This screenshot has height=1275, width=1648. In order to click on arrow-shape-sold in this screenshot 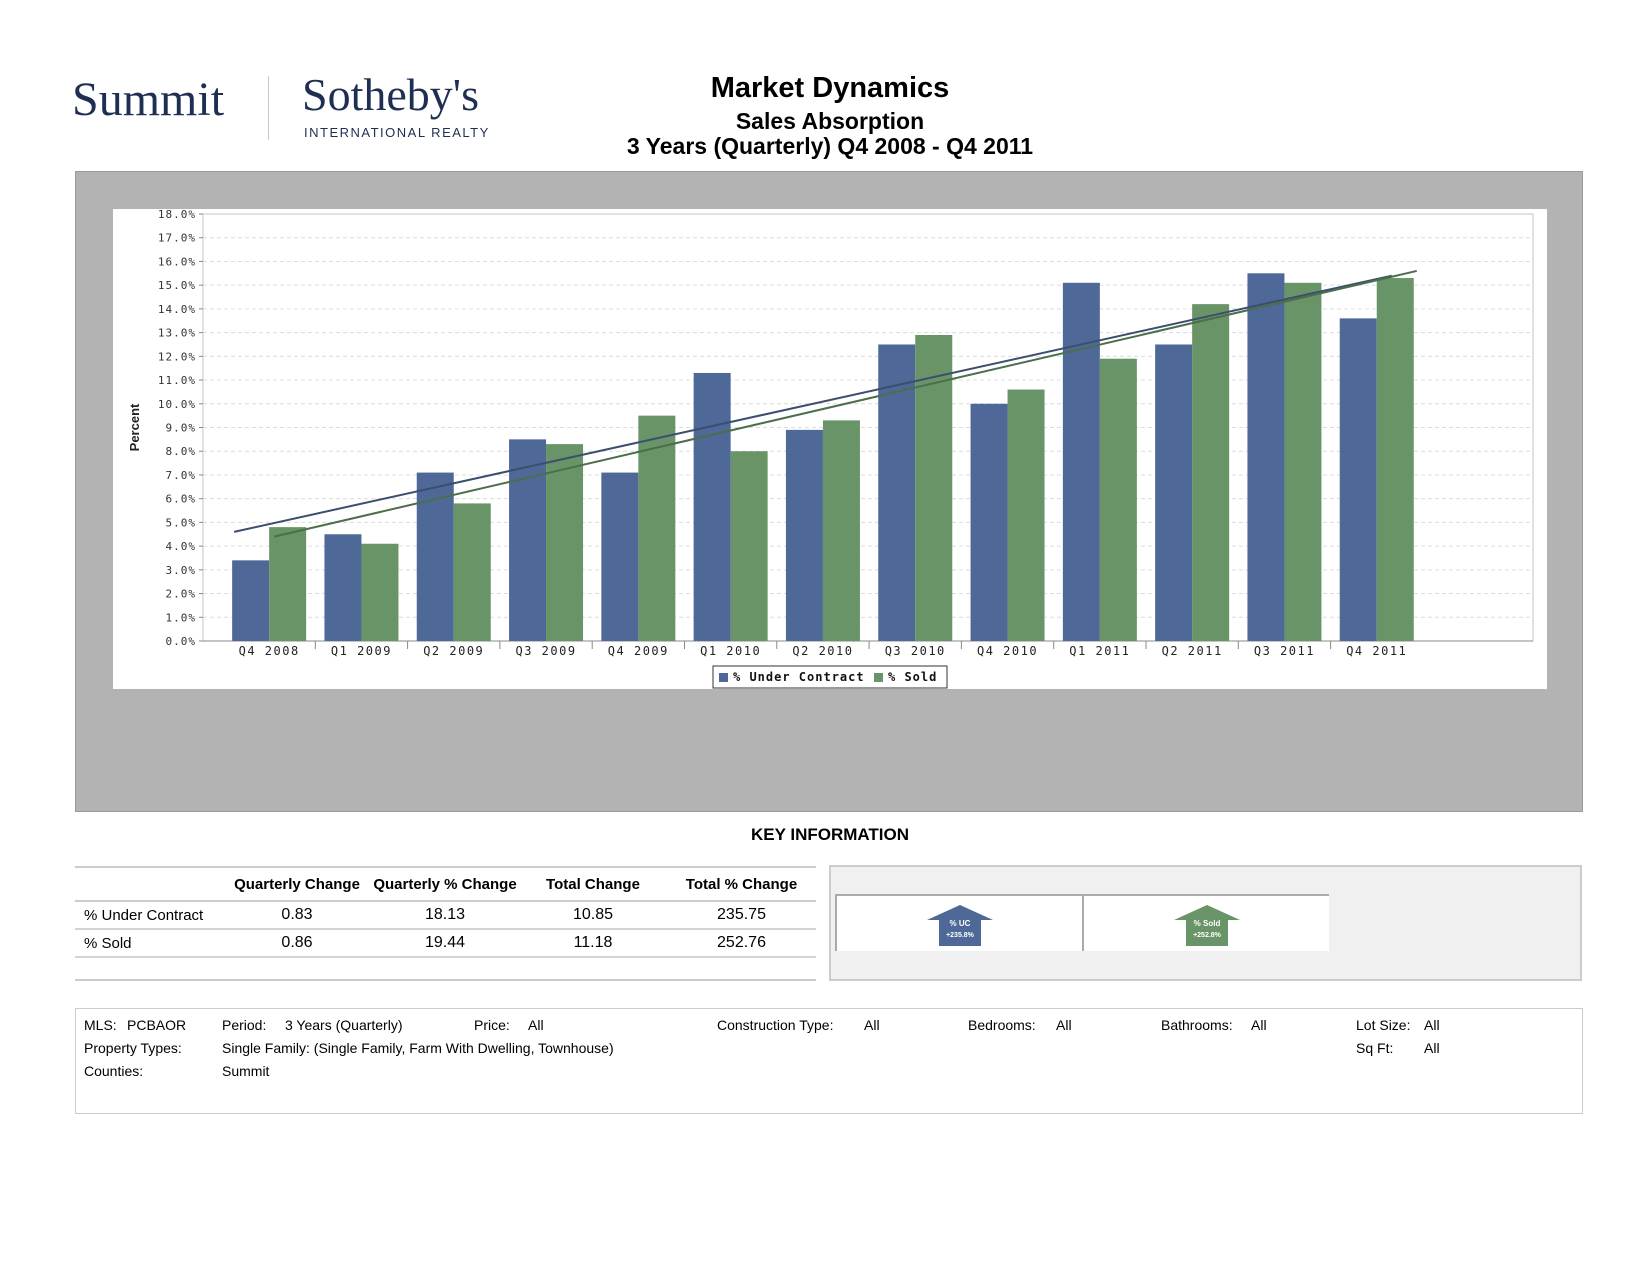, I will do `click(1207, 925)`.